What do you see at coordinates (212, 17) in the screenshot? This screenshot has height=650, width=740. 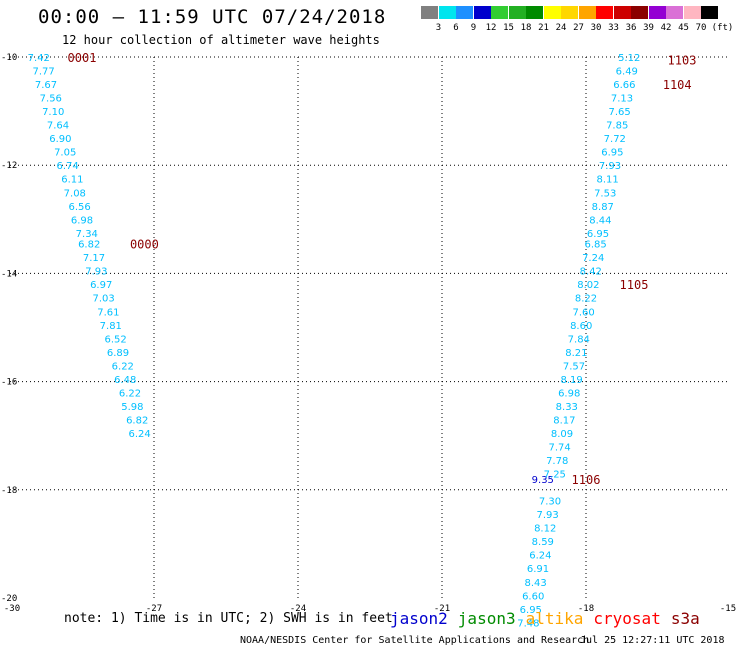 I see `page-title: 00:00 – 11:59 UTC 07/24/2018` at bounding box center [212, 17].